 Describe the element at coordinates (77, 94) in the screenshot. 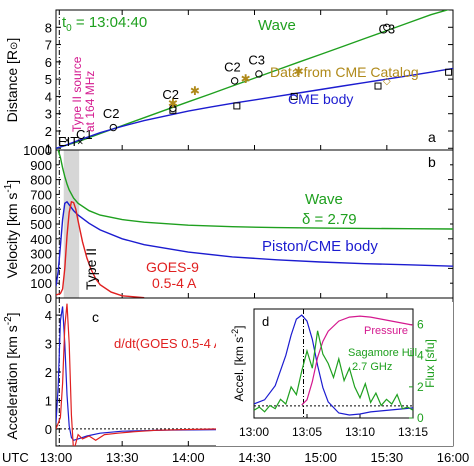

I see `type2-source-label-1: Type II source` at that location.